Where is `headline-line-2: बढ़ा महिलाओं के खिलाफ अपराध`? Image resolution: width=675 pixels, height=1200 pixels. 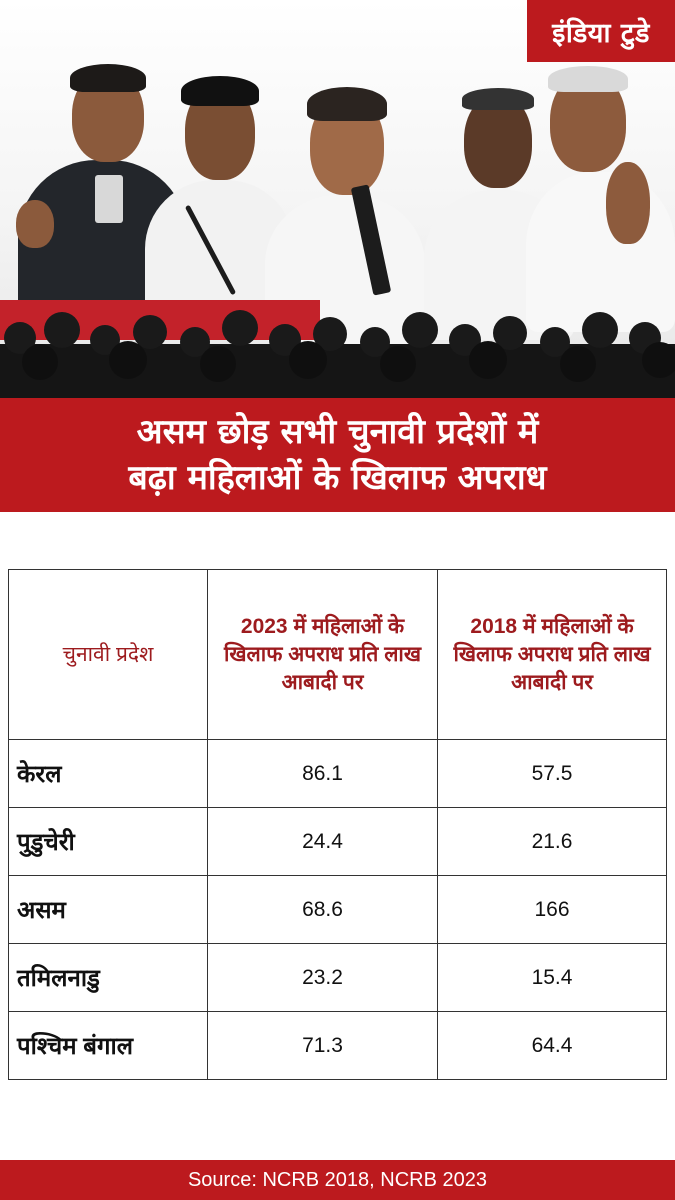 headline-line-2: बढ़ा महिलाओं के खिलाफ अपराध is located at coordinates (337, 478).